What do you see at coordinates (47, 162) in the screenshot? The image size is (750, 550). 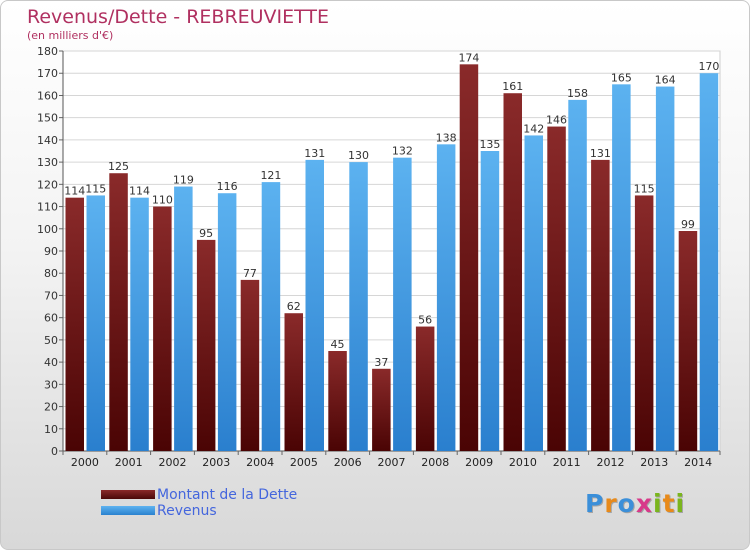 I see `y-tick-label: 130` at bounding box center [47, 162].